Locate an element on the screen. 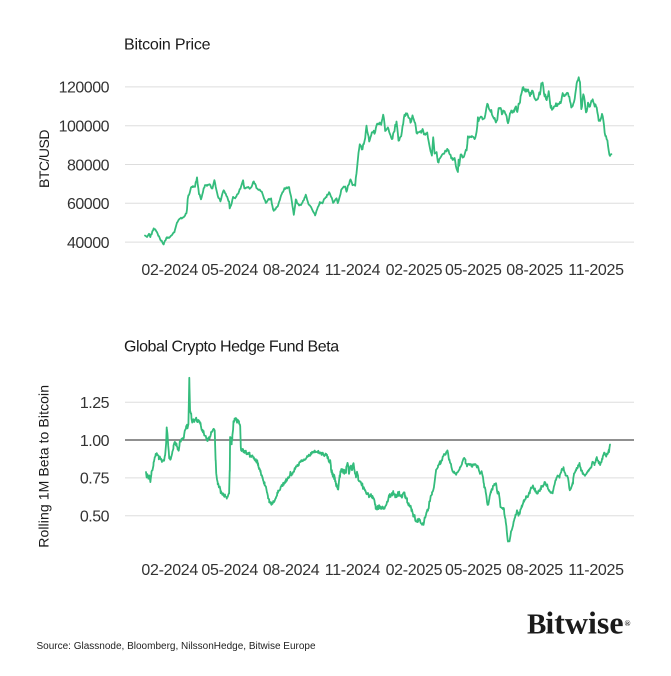 This screenshot has height=676, width=671. svg-text: 120000 is located at coordinates (84, 88).